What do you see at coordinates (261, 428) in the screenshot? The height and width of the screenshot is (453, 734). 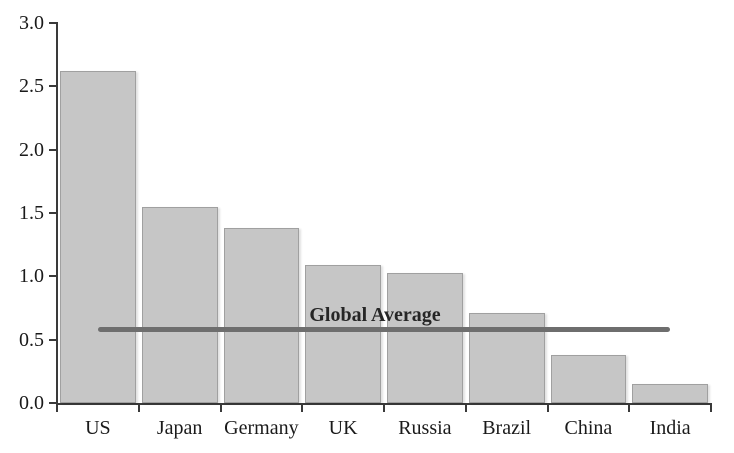 I see `x-tick-label-germany: Germany` at bounding box center [261, 428].